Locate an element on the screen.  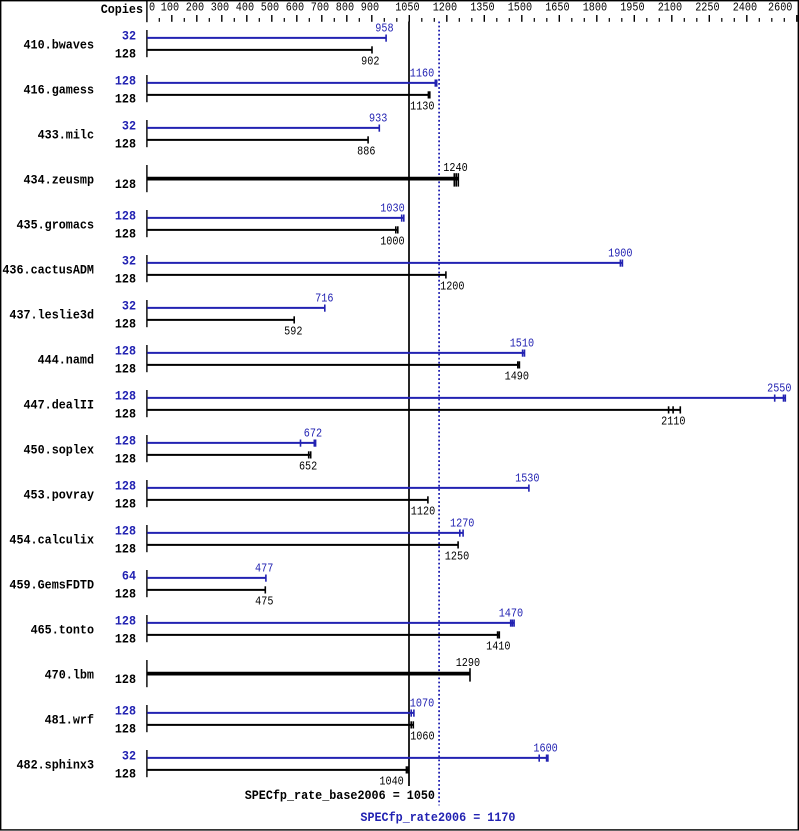
svg-text: 416.gamess is located at coordinates (59, 90).